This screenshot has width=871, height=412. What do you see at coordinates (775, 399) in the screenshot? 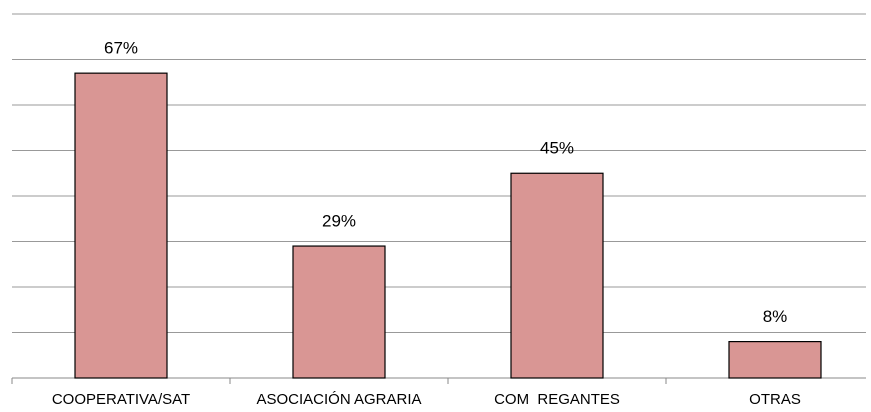
I see `x-tick-label: OTRAS` at bounding box center [775, 399].